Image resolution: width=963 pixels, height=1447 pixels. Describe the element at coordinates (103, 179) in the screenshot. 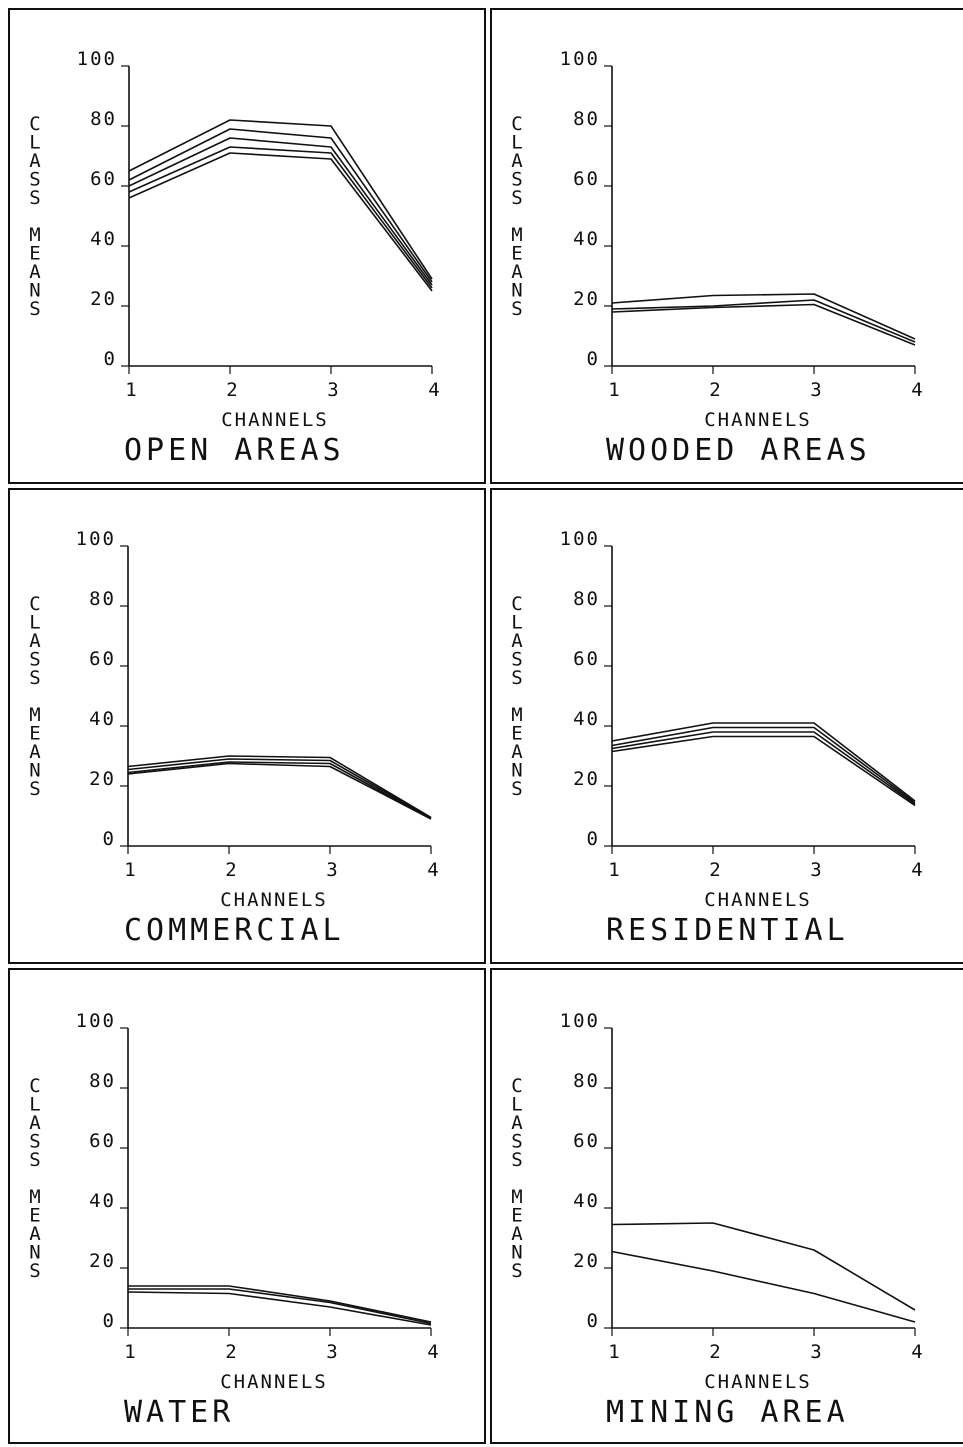

I see `chart-0-ytick-label-3: 60` at that location.